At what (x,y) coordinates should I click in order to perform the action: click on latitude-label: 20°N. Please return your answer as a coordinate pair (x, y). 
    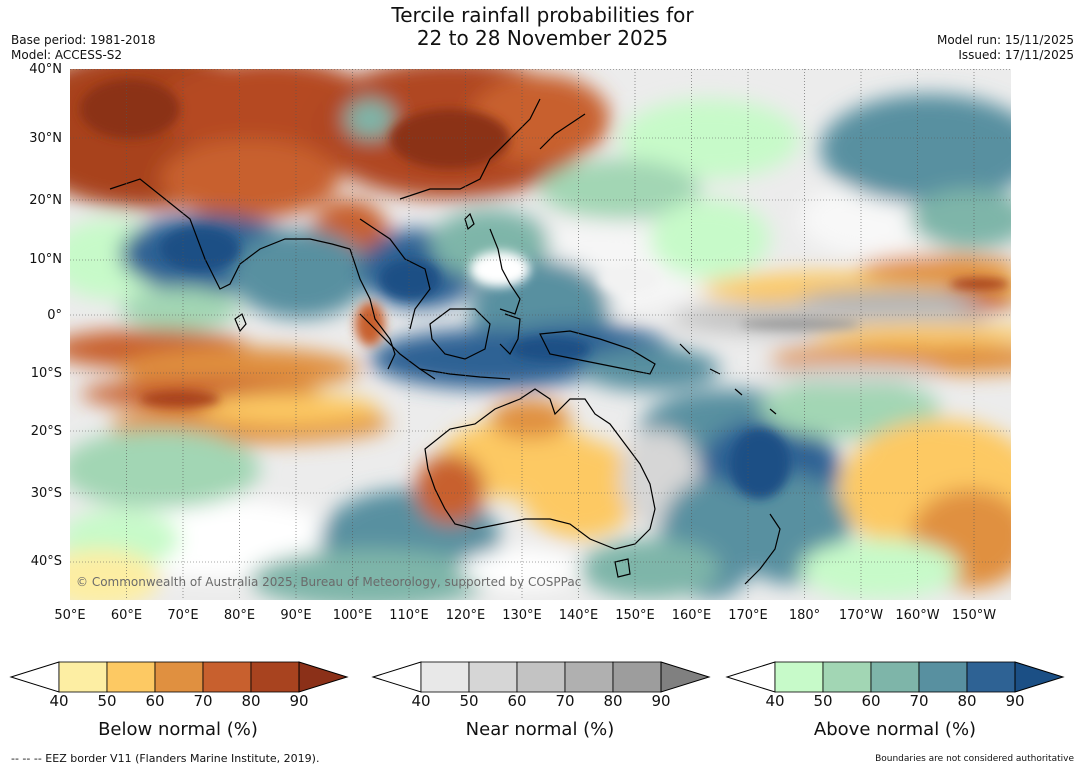
    Looking at the image, I should click on (45, 200).